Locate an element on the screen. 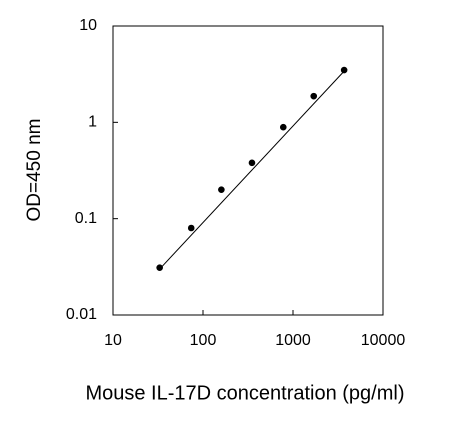  y-tick-label: 0.1 is located at coordinates (86, 218).